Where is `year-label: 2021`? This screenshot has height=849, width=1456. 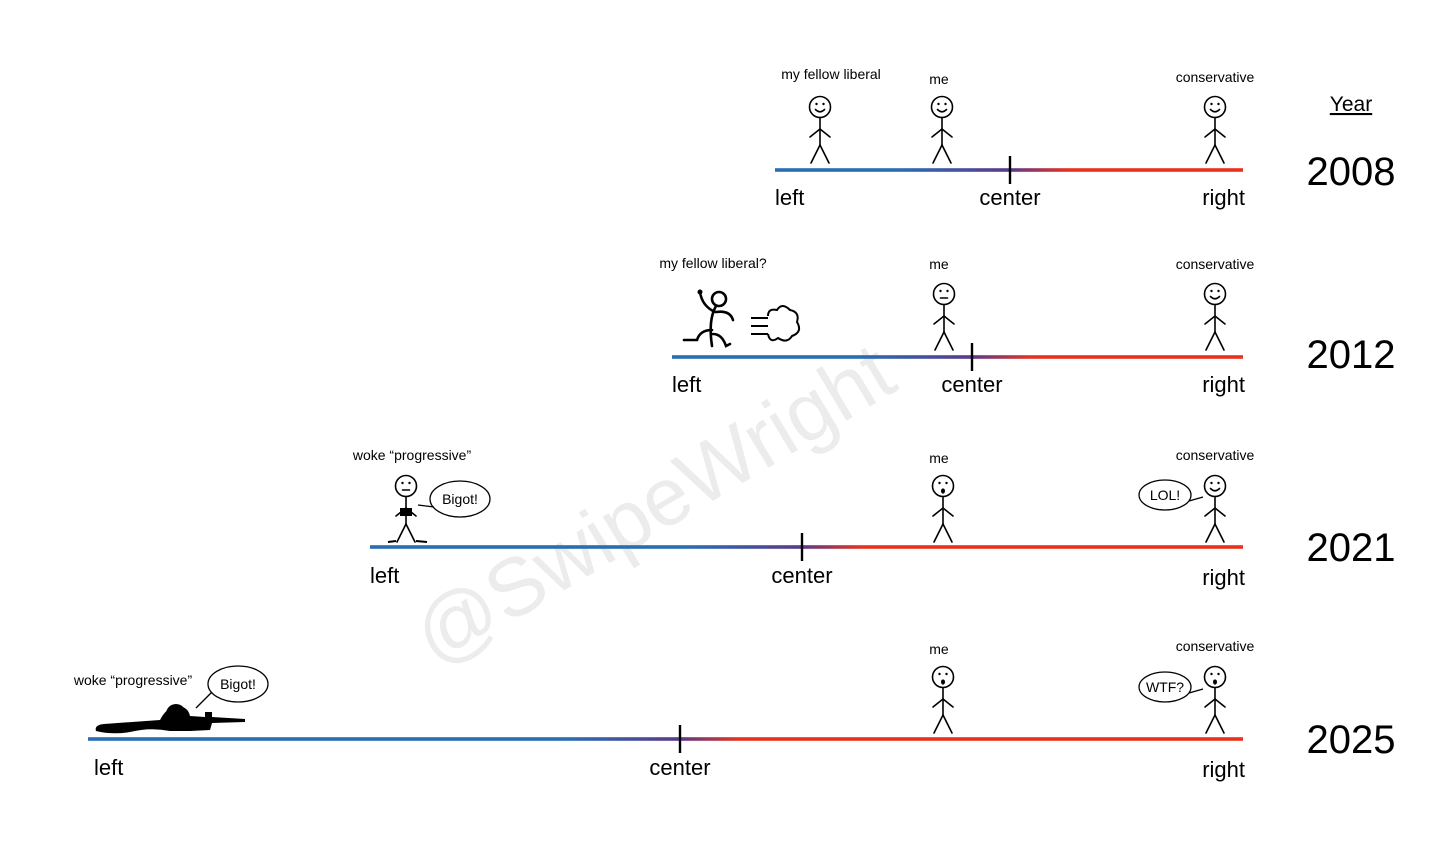
year-label: 2021 is located at coordinates (1351, 548).